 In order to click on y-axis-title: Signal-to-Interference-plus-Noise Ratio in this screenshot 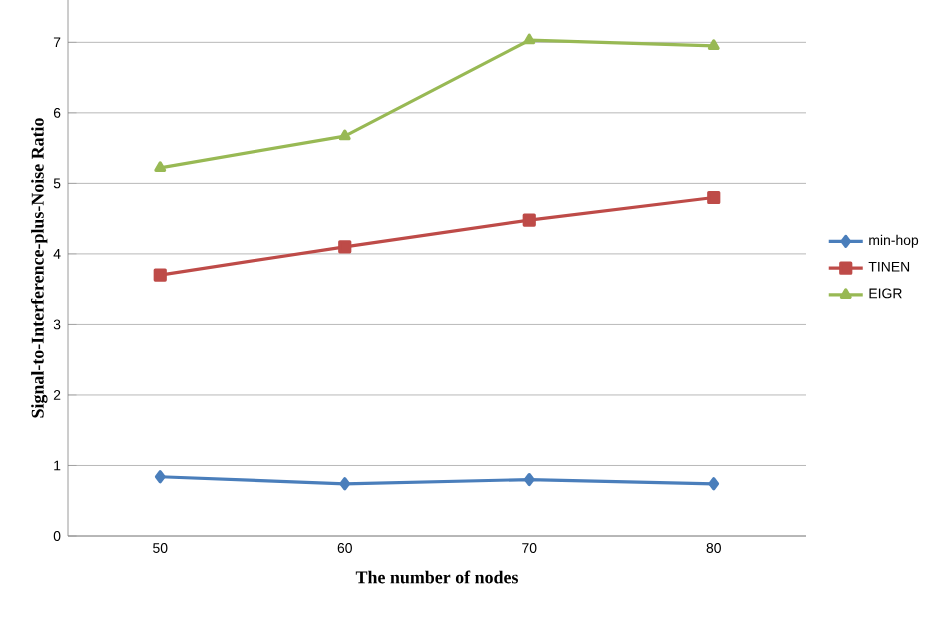, I will do `click(39, 268)`.